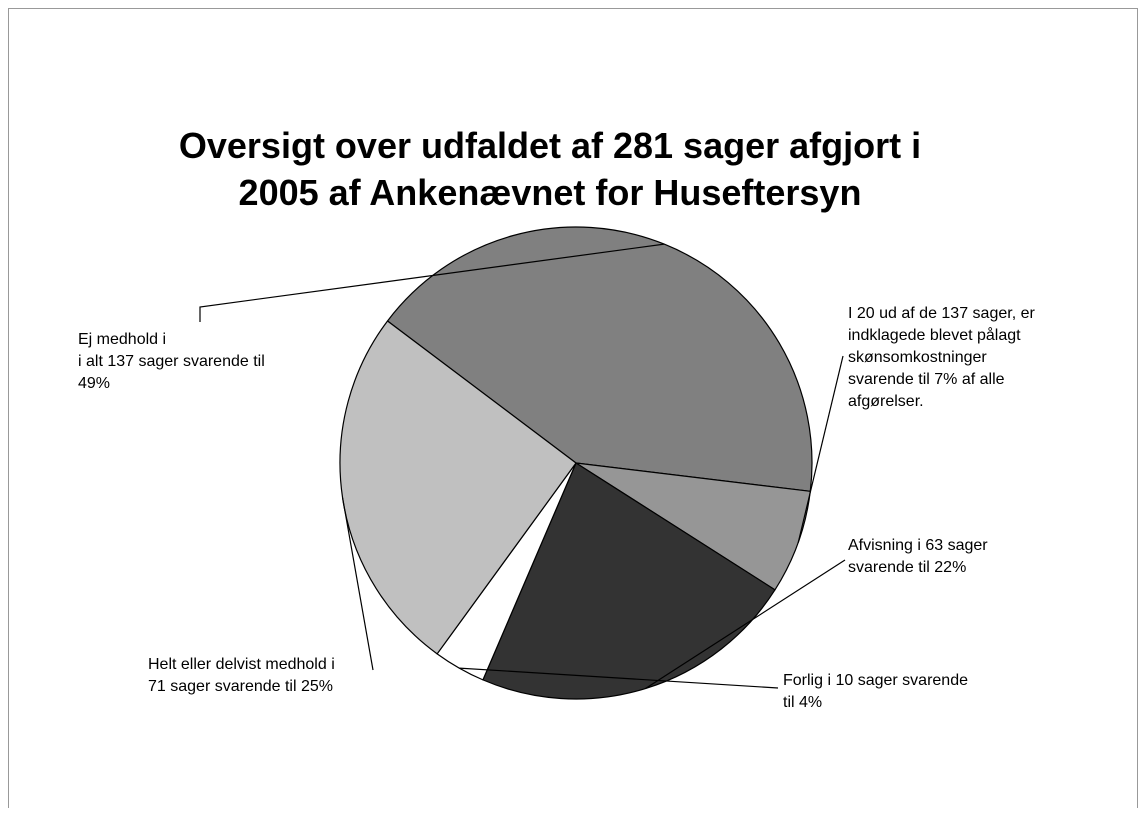 The height and width of the screenshot is (816, 1146). I want to click on slice-label-forlig: Forlig i 10 sager svarende til 4%, so click(875, 692).